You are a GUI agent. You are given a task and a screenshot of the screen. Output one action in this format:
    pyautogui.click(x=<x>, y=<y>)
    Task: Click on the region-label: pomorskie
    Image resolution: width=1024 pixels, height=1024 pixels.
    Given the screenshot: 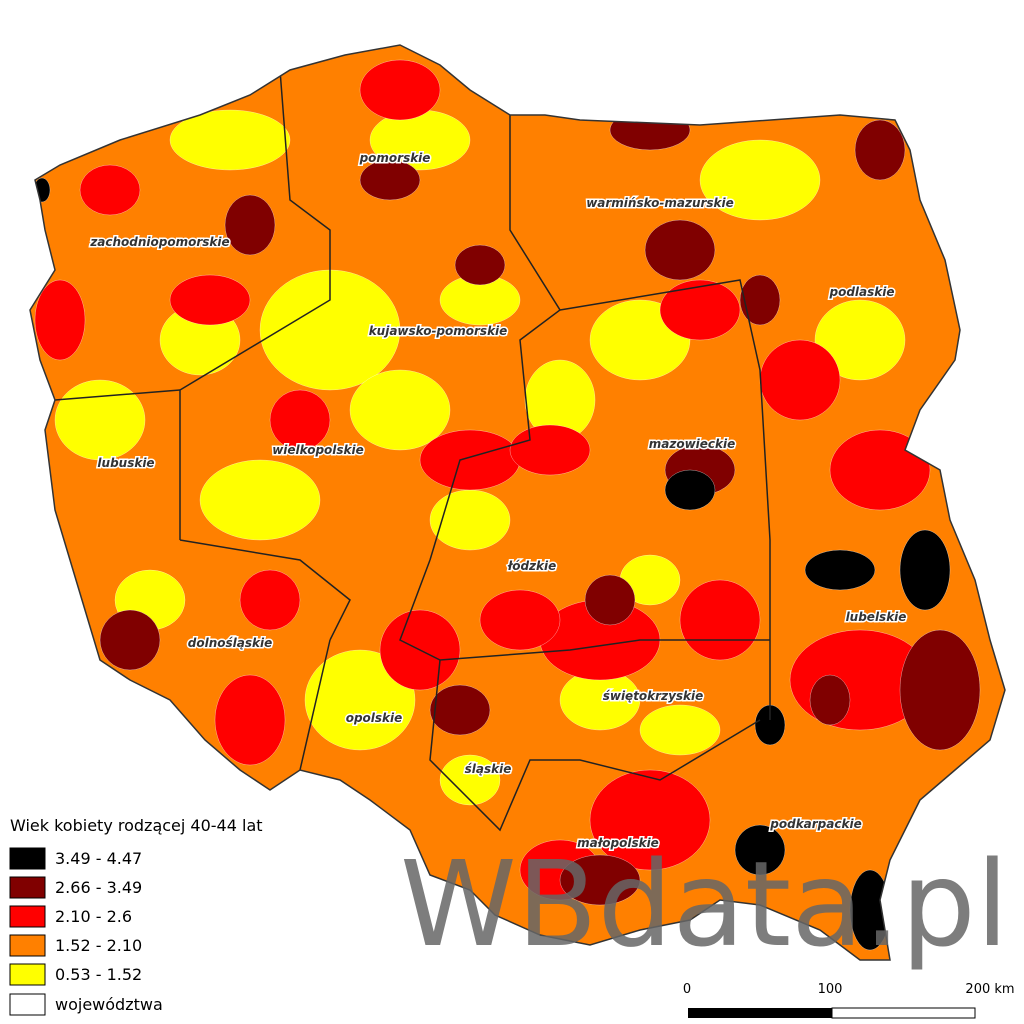 What is the action you would take?
    pyautogui.click(x=395, y=158)
    